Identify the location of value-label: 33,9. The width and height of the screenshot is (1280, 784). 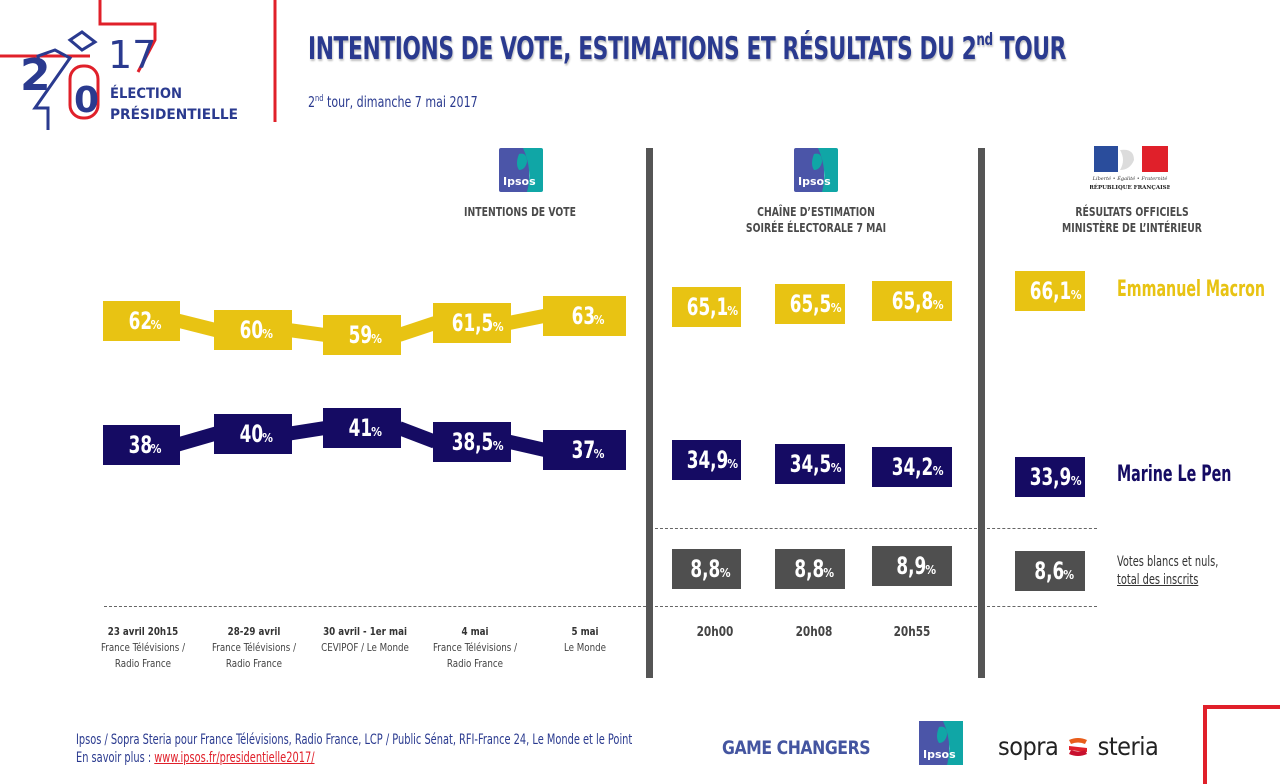
(1051, 477).